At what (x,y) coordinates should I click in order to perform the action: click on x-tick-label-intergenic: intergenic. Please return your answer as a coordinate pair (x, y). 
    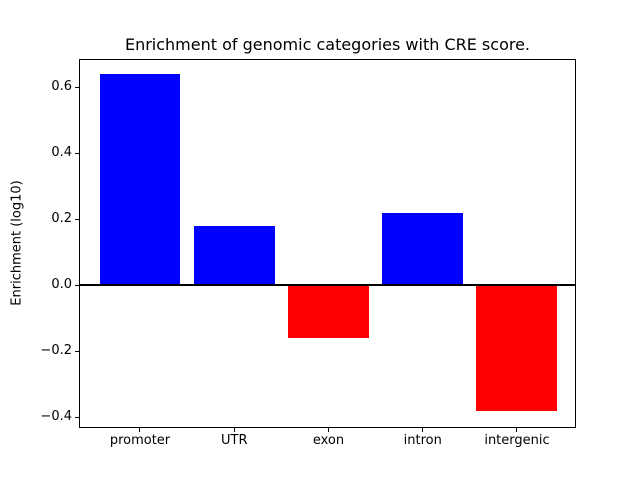
    Looking at the image, I should click on (517, 440).